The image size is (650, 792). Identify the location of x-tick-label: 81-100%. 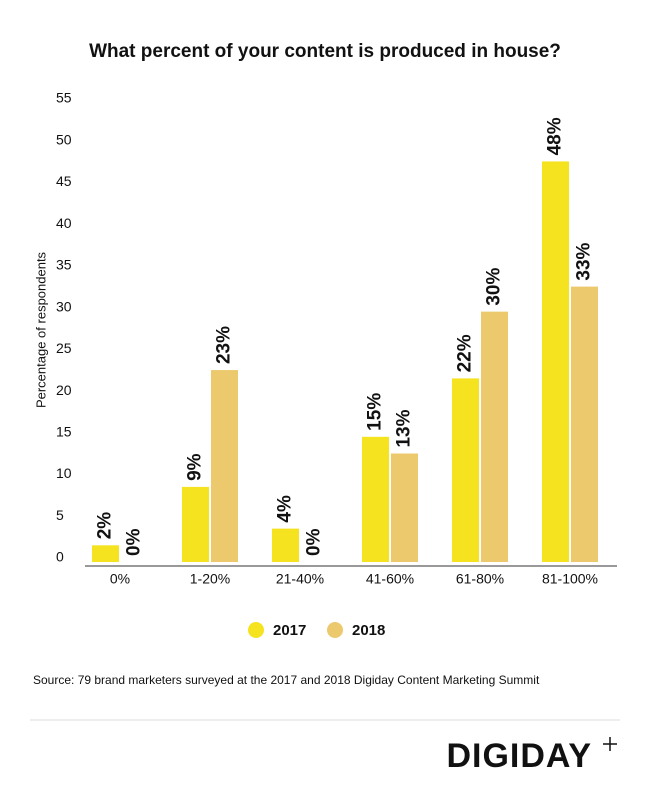
(570, 579).